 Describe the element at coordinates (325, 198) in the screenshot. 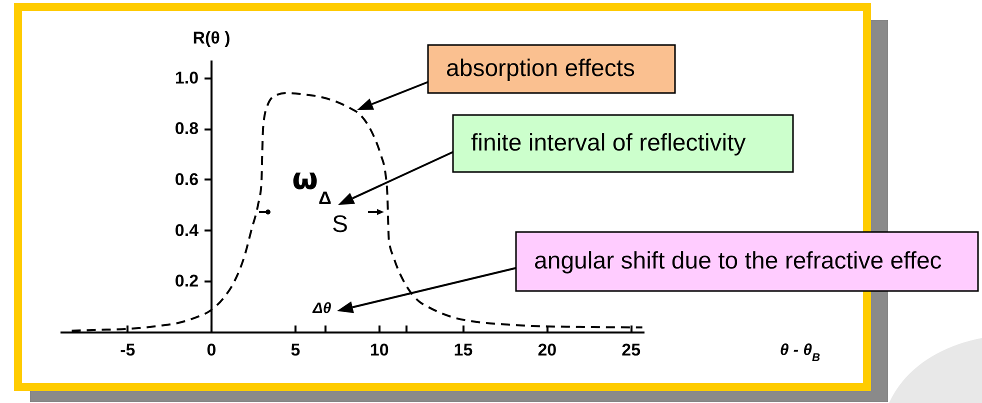

I see `annotation: Δ` at that location.